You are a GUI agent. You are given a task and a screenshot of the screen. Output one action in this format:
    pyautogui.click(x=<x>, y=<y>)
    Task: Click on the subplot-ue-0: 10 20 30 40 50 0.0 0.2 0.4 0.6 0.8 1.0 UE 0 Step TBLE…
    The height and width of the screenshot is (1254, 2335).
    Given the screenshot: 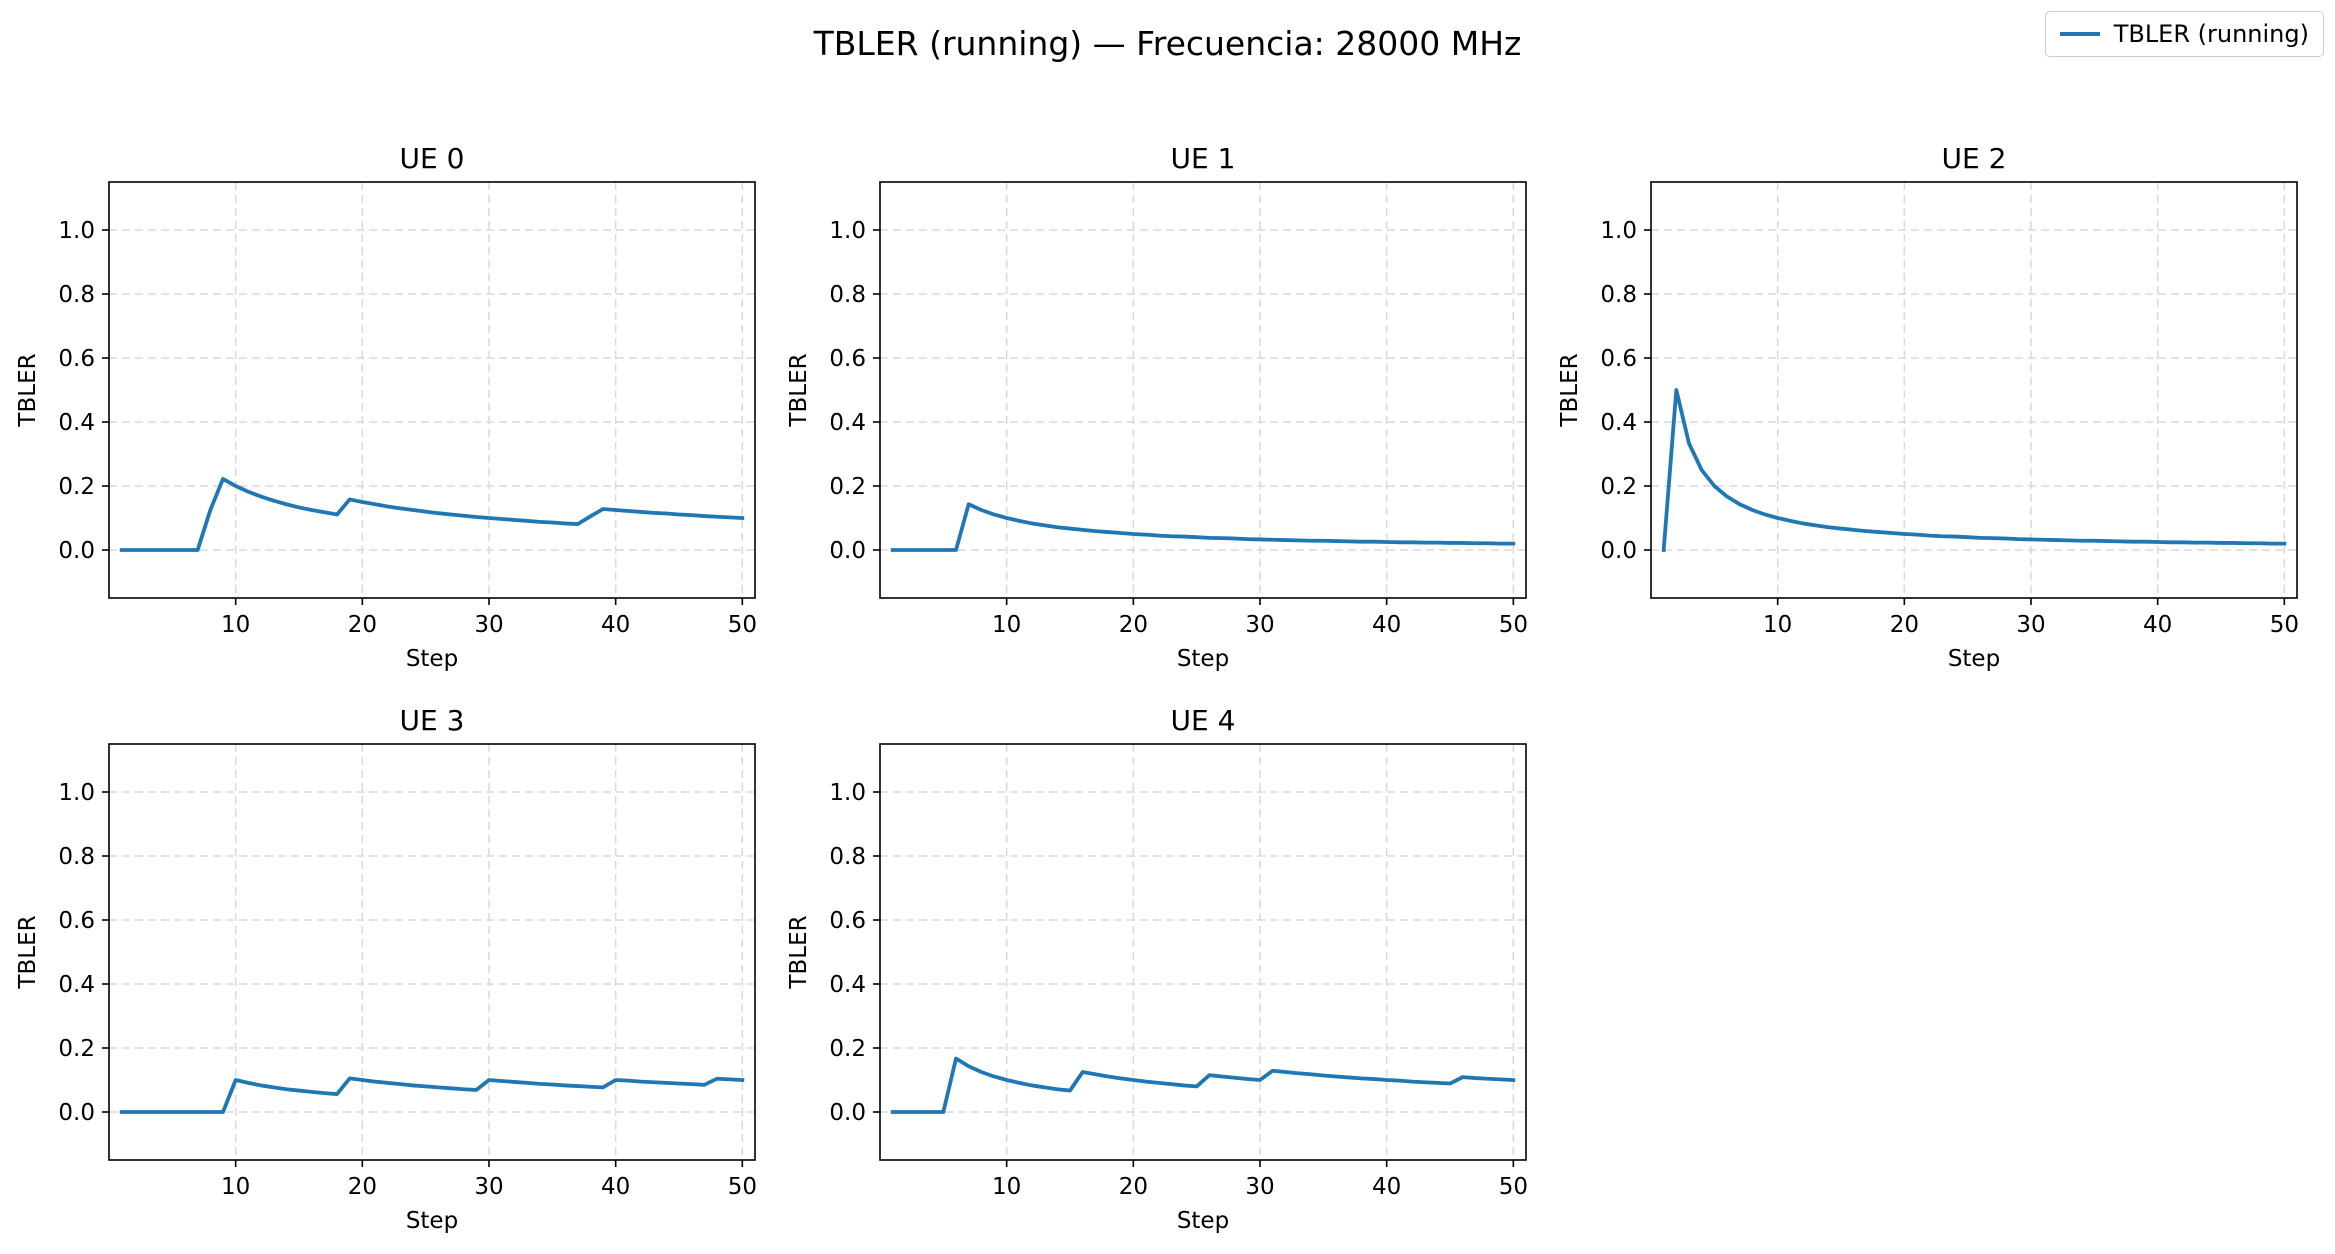 What is the action you would take?
    pyautogui.click(x=386, y=407)
    